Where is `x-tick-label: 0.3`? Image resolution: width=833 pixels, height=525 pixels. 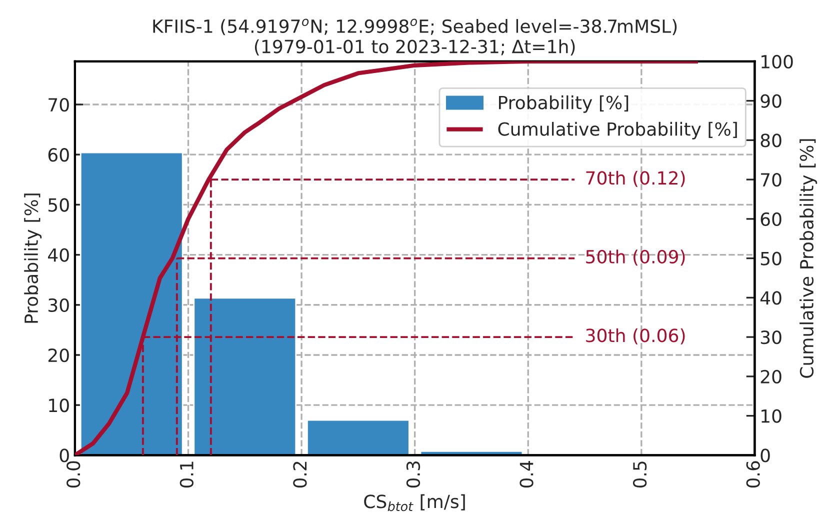
x-tick-label: 0.3 is located at coordinates (413, 474).